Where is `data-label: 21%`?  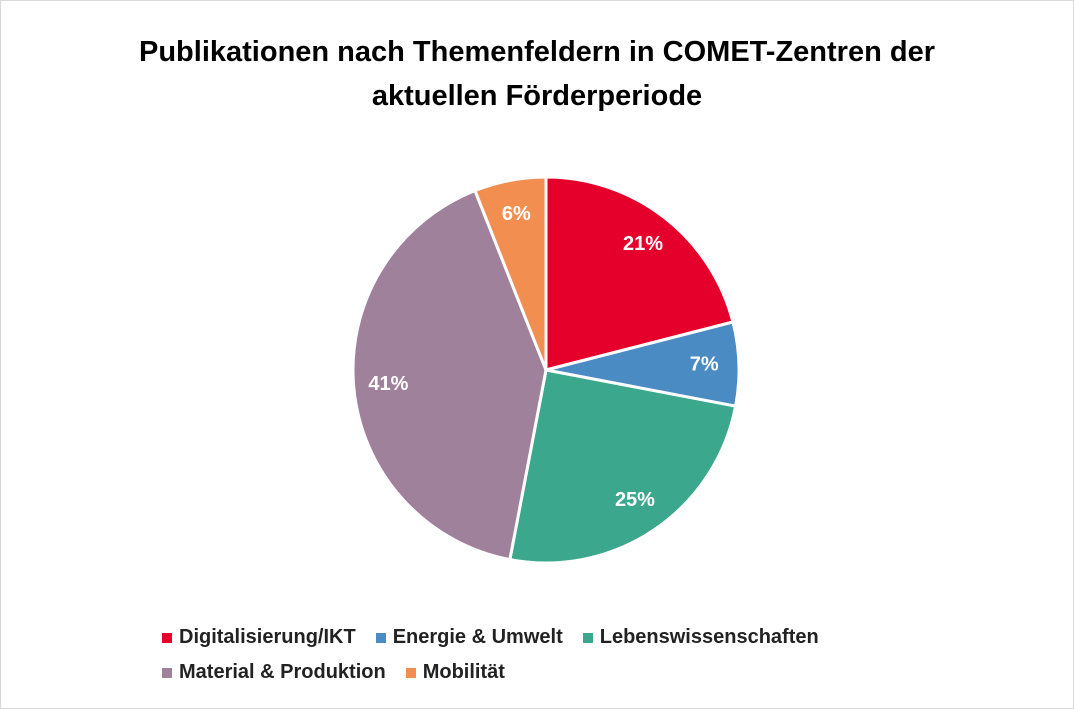 data-label: 21% is located at coordinates (643, 244).